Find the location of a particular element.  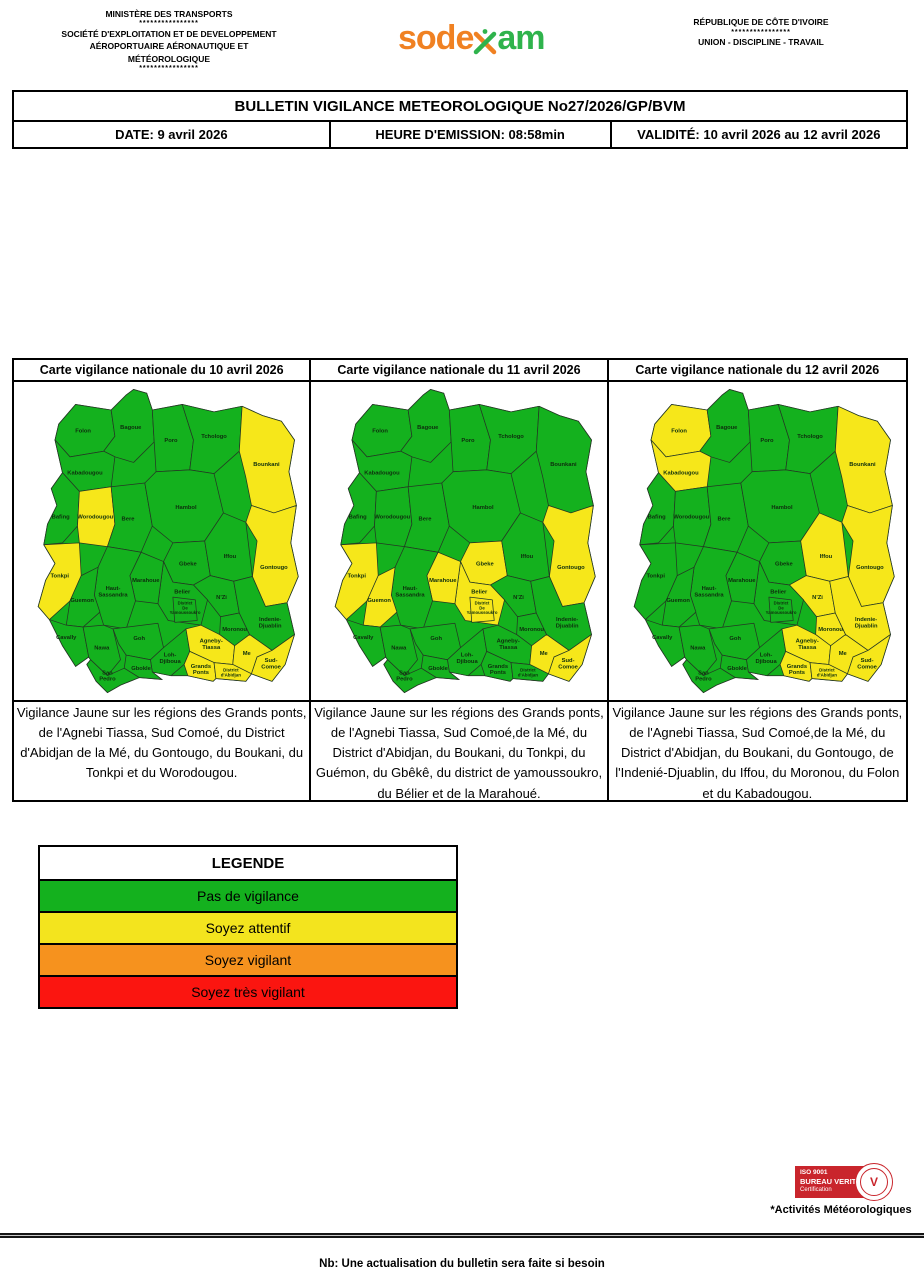

region-label-nzi: N'Zi is located at coordinates (519, 598).